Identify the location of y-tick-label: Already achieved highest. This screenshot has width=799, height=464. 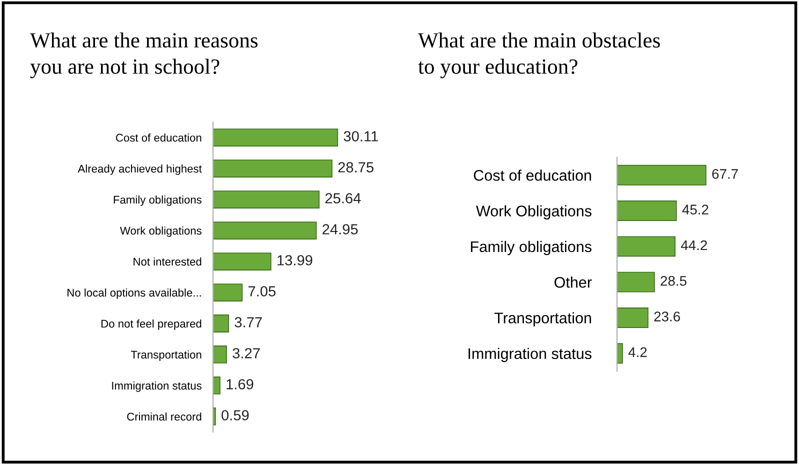
(140, 169).